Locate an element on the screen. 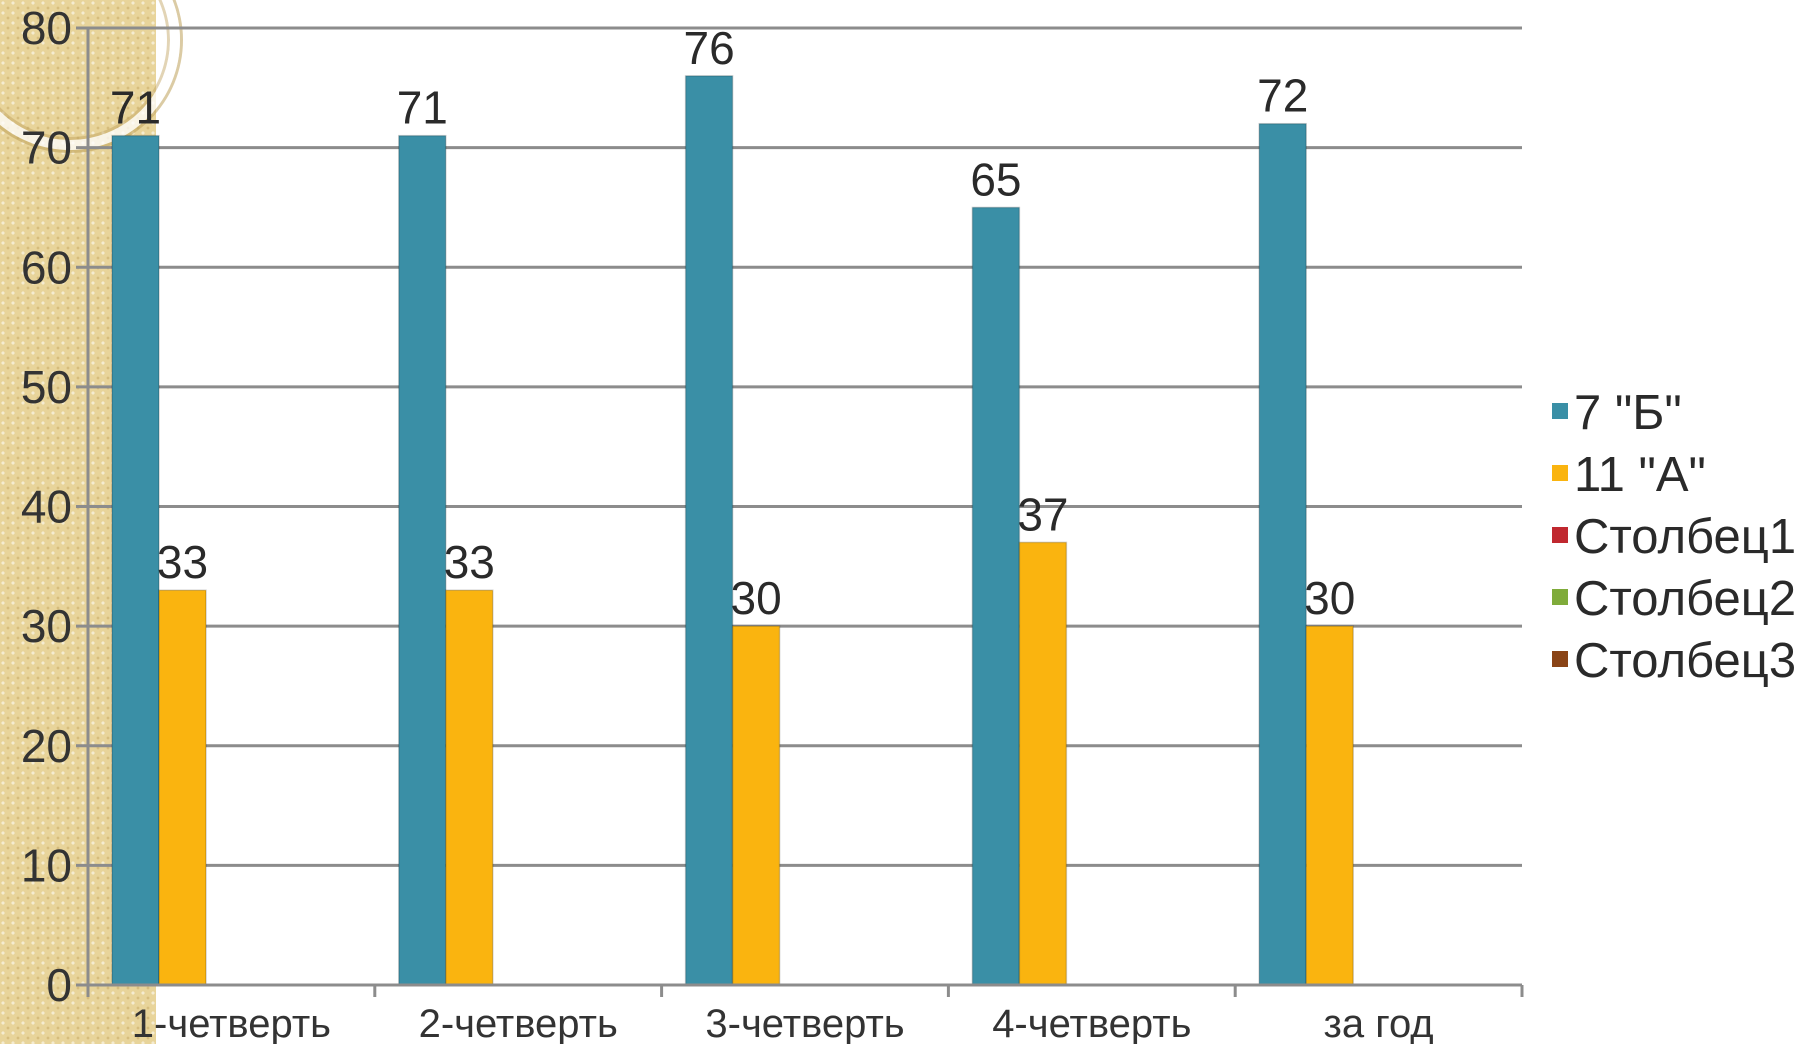  y-tick-label: 50 is located at coordinates (46, 387).